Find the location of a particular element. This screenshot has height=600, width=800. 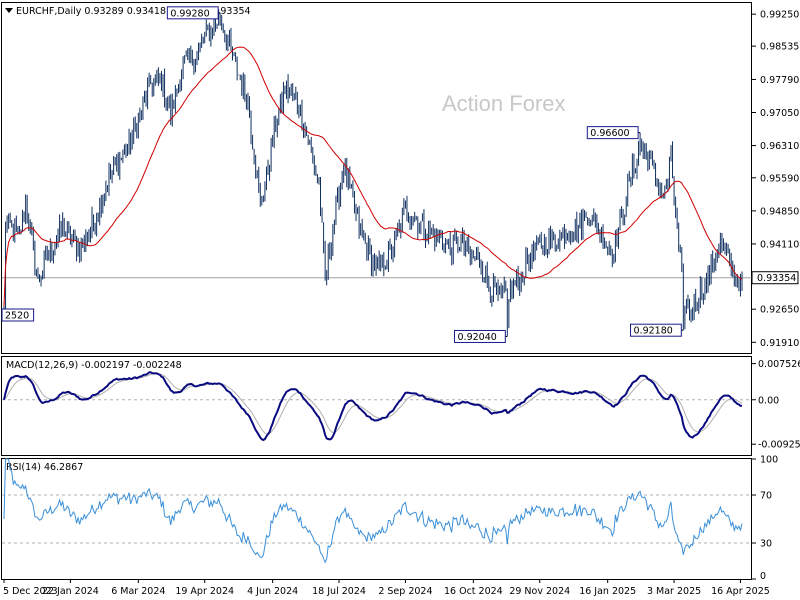

time-tick-label: 22 Jan 2024 is located at coordinates (70, 591).